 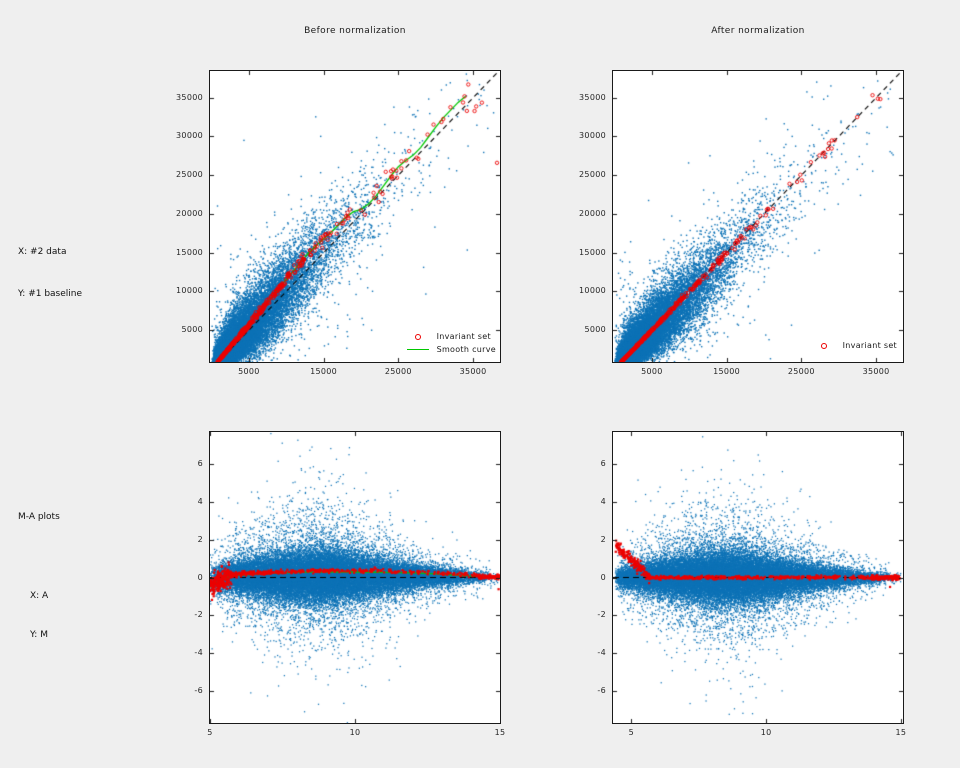 I want to click on plot-before-normalization: Invariant set Smooth curve, so click(x=355, y=216).